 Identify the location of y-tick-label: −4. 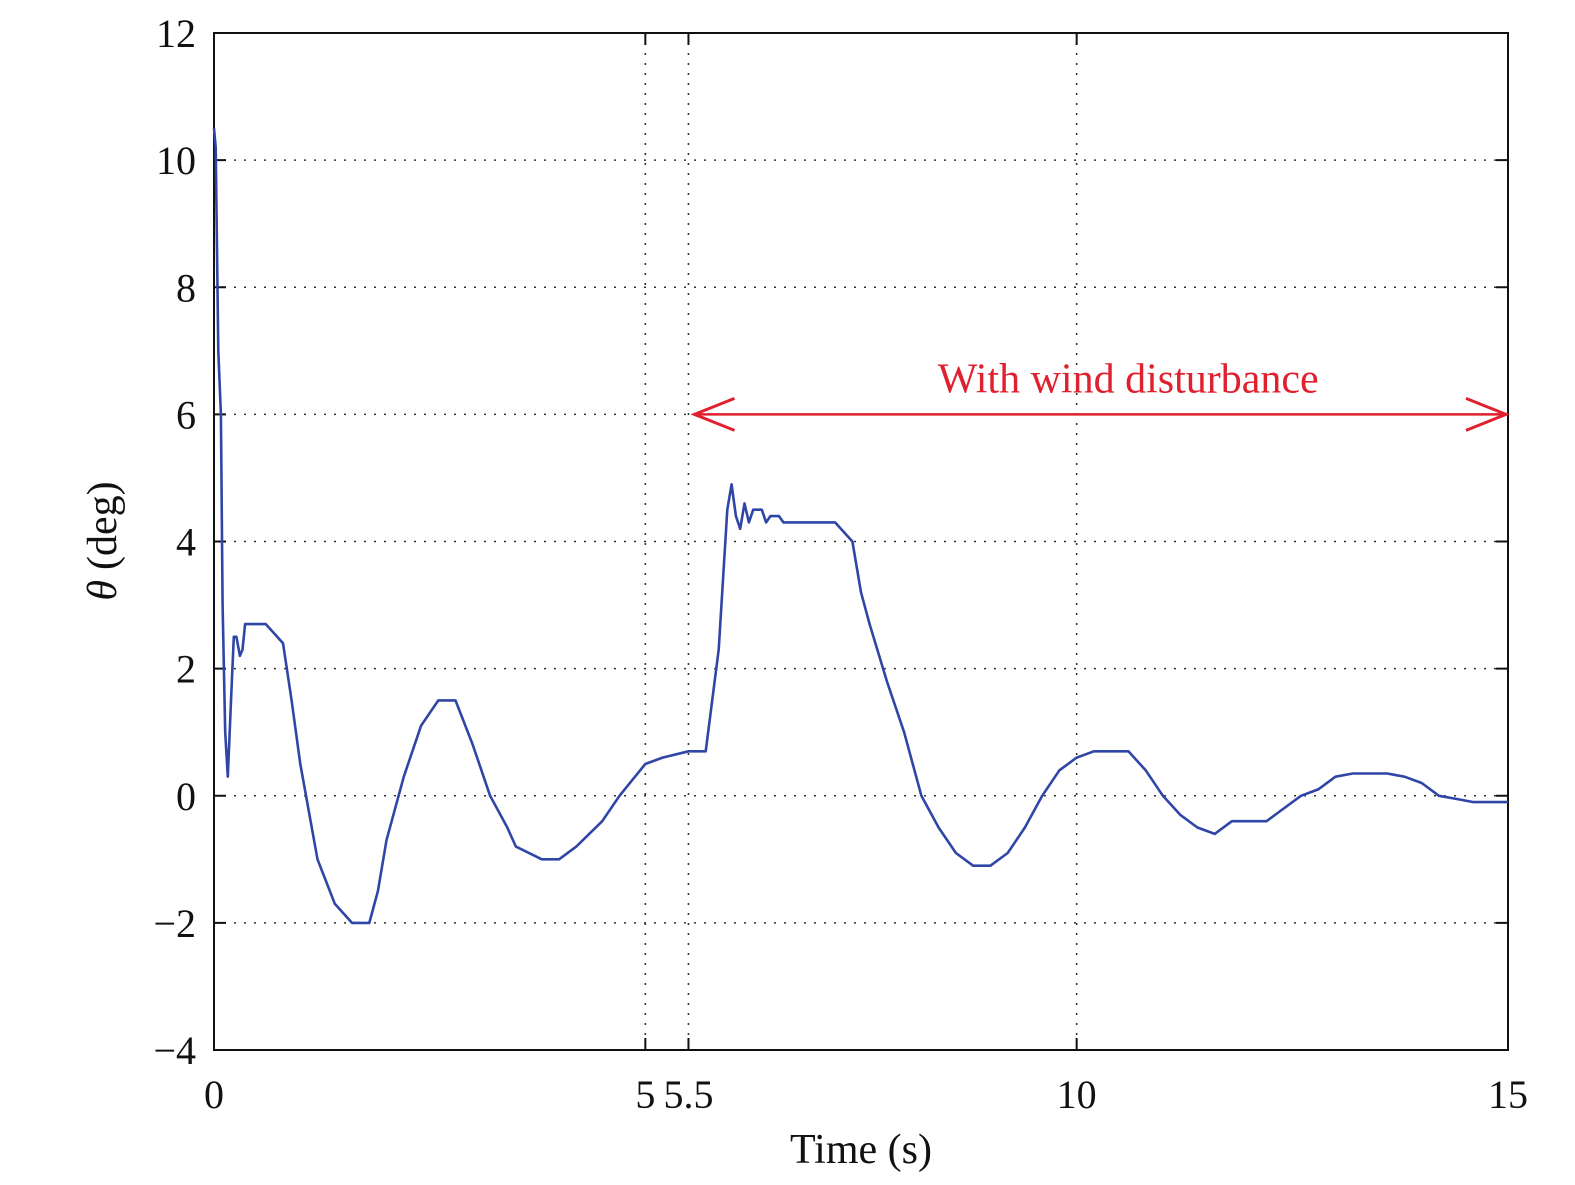
(174, 1050).